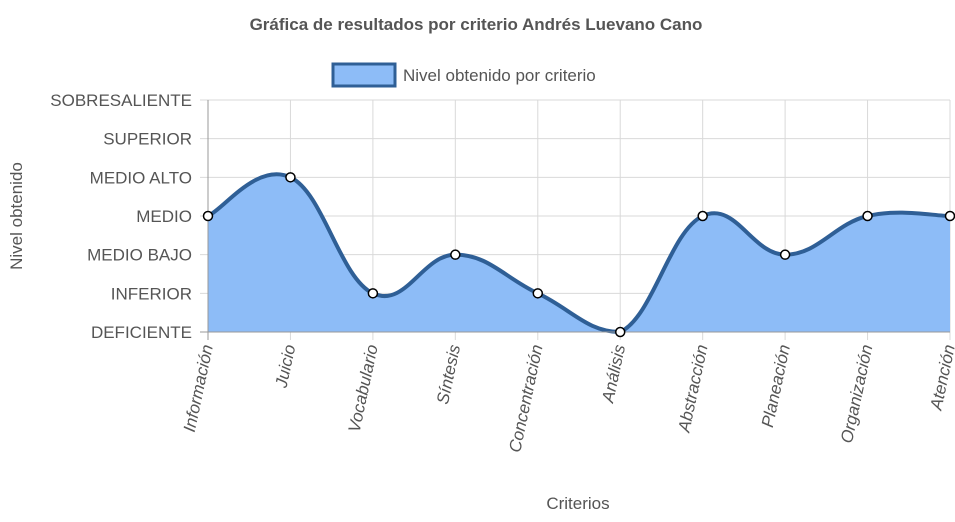 This screenshot has height=522, width=955. Describe the element at coordinates (525, 398) in the screenshot. I see `x-tick-label: Concentración` at that location.